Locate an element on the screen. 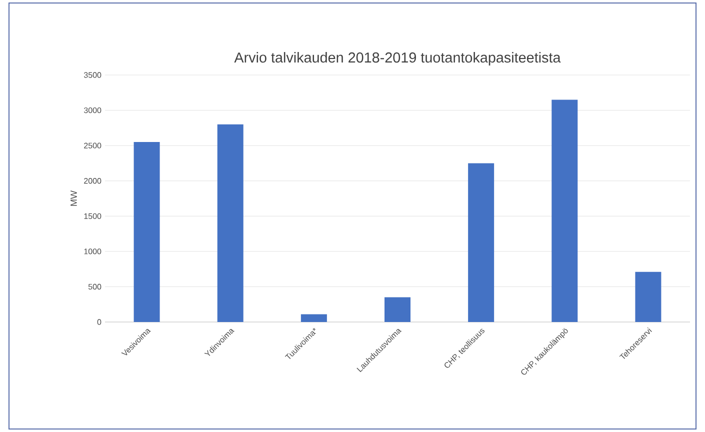  y-tick-label: 3000 is located at coordinates (93, 110).